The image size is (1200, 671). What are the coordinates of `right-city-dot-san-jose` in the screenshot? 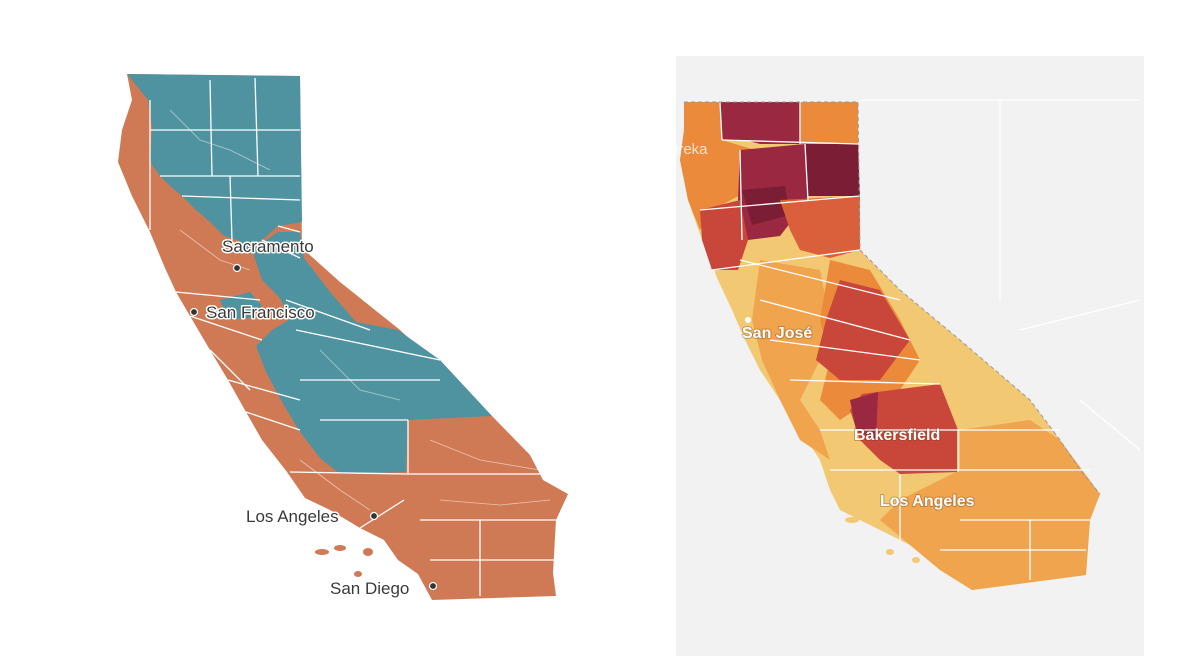 It's located at (748, 320).